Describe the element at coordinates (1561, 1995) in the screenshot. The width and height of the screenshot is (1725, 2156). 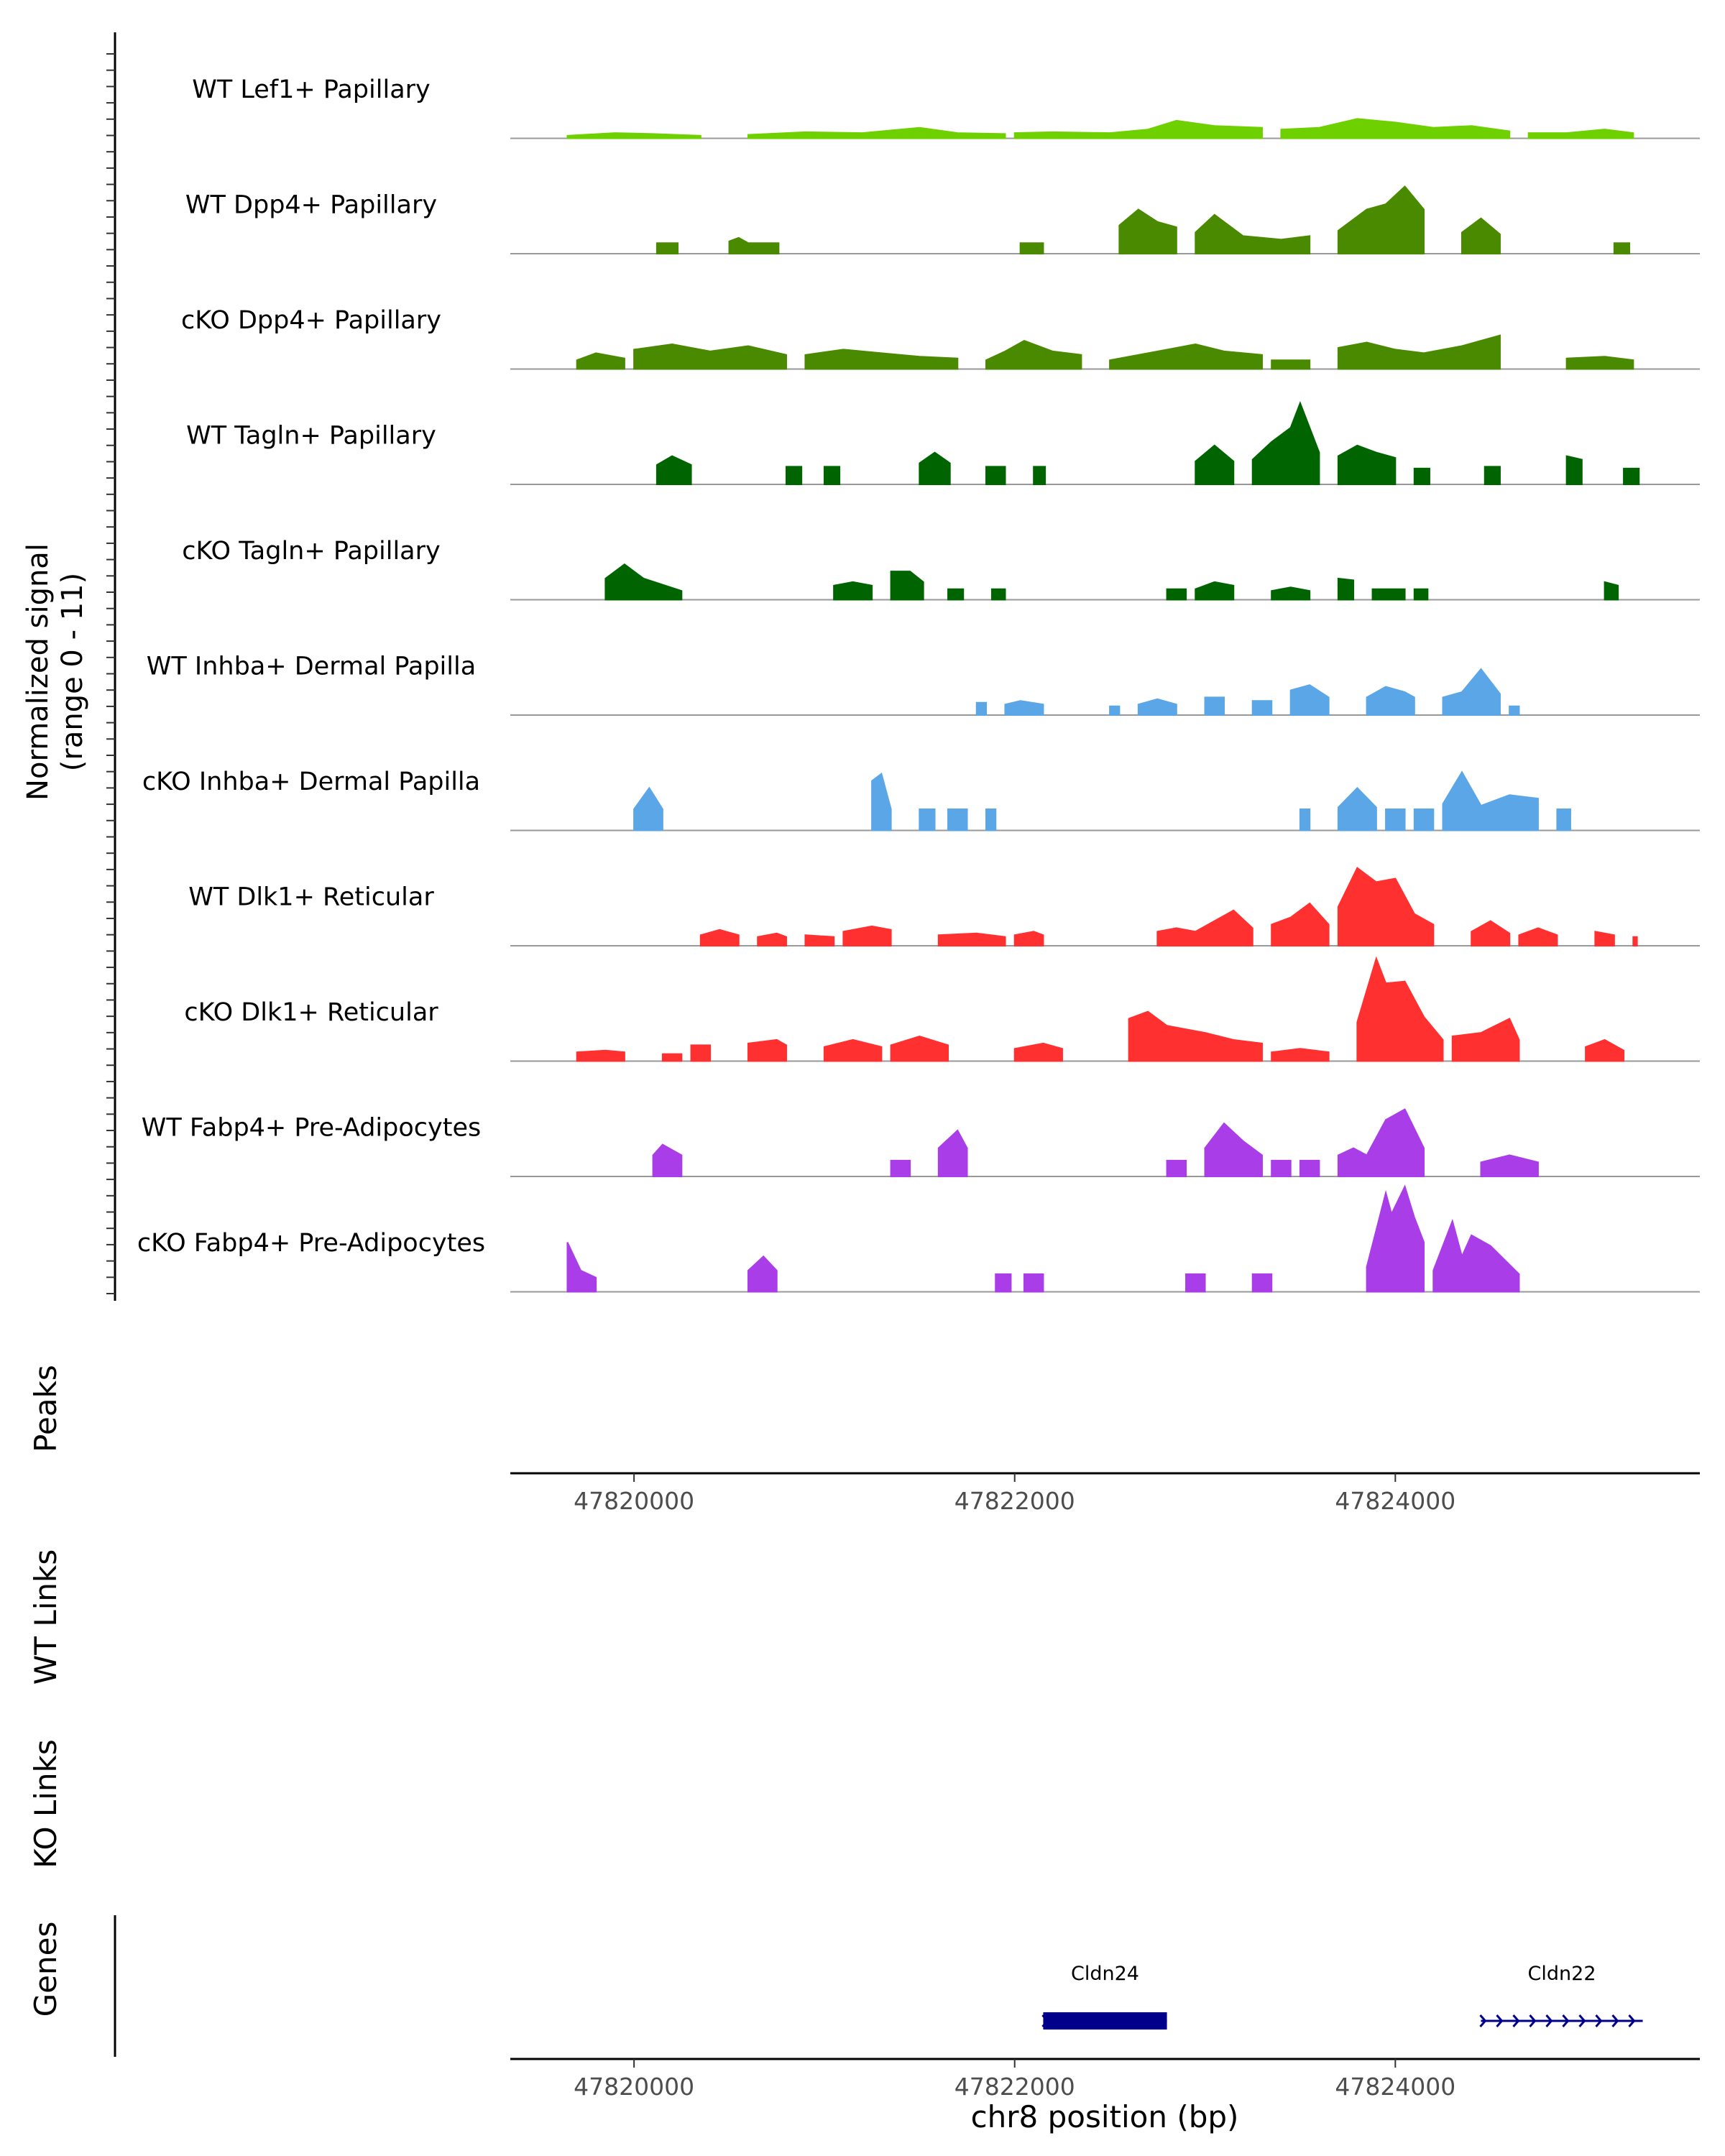
I see `gene-cldn22: Cldn22` at that location.